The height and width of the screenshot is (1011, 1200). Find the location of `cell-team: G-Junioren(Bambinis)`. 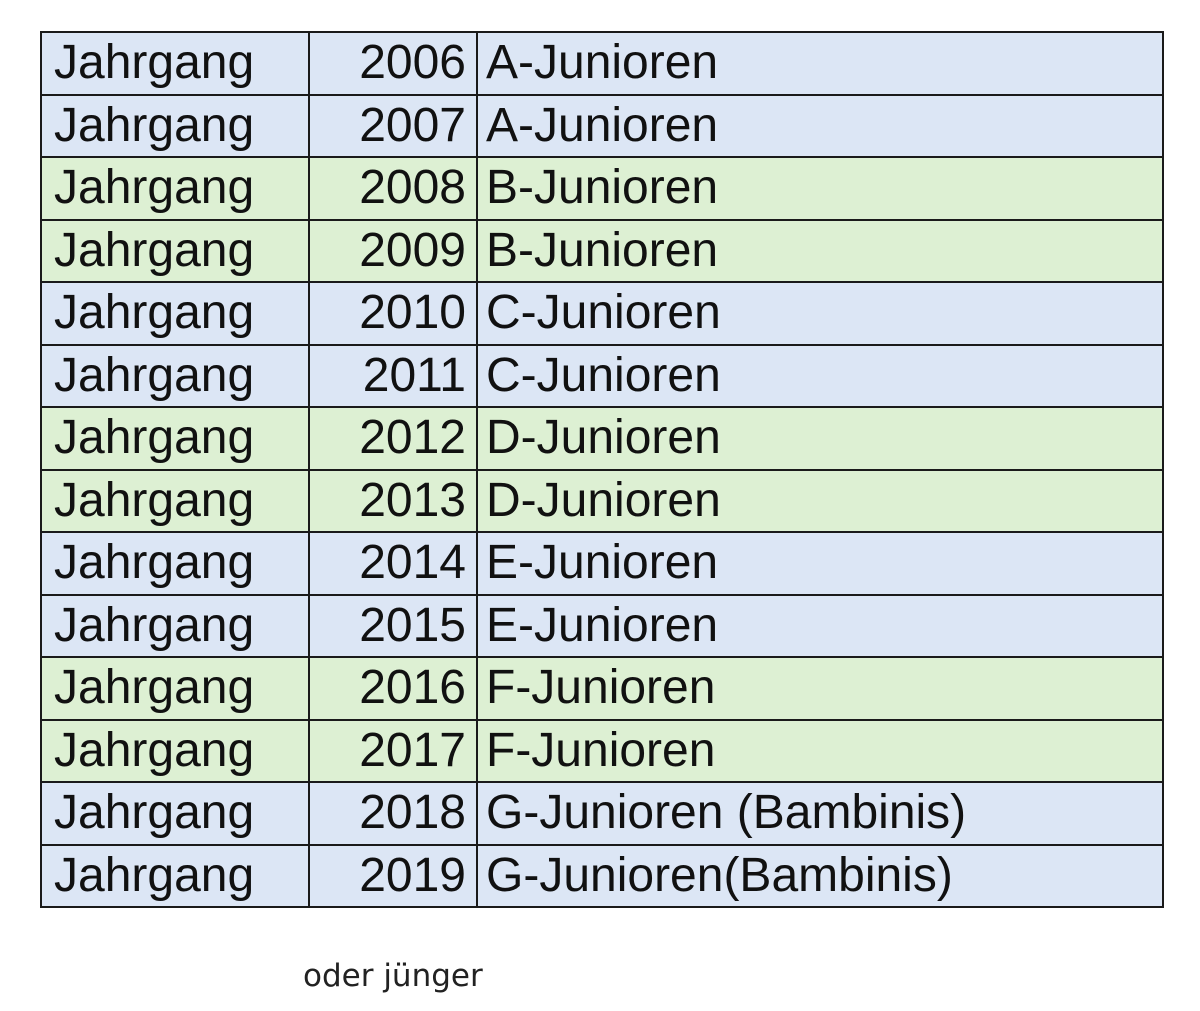

cell-team: G-Junioren(Bambinis) is located at coordinates (820, 875).